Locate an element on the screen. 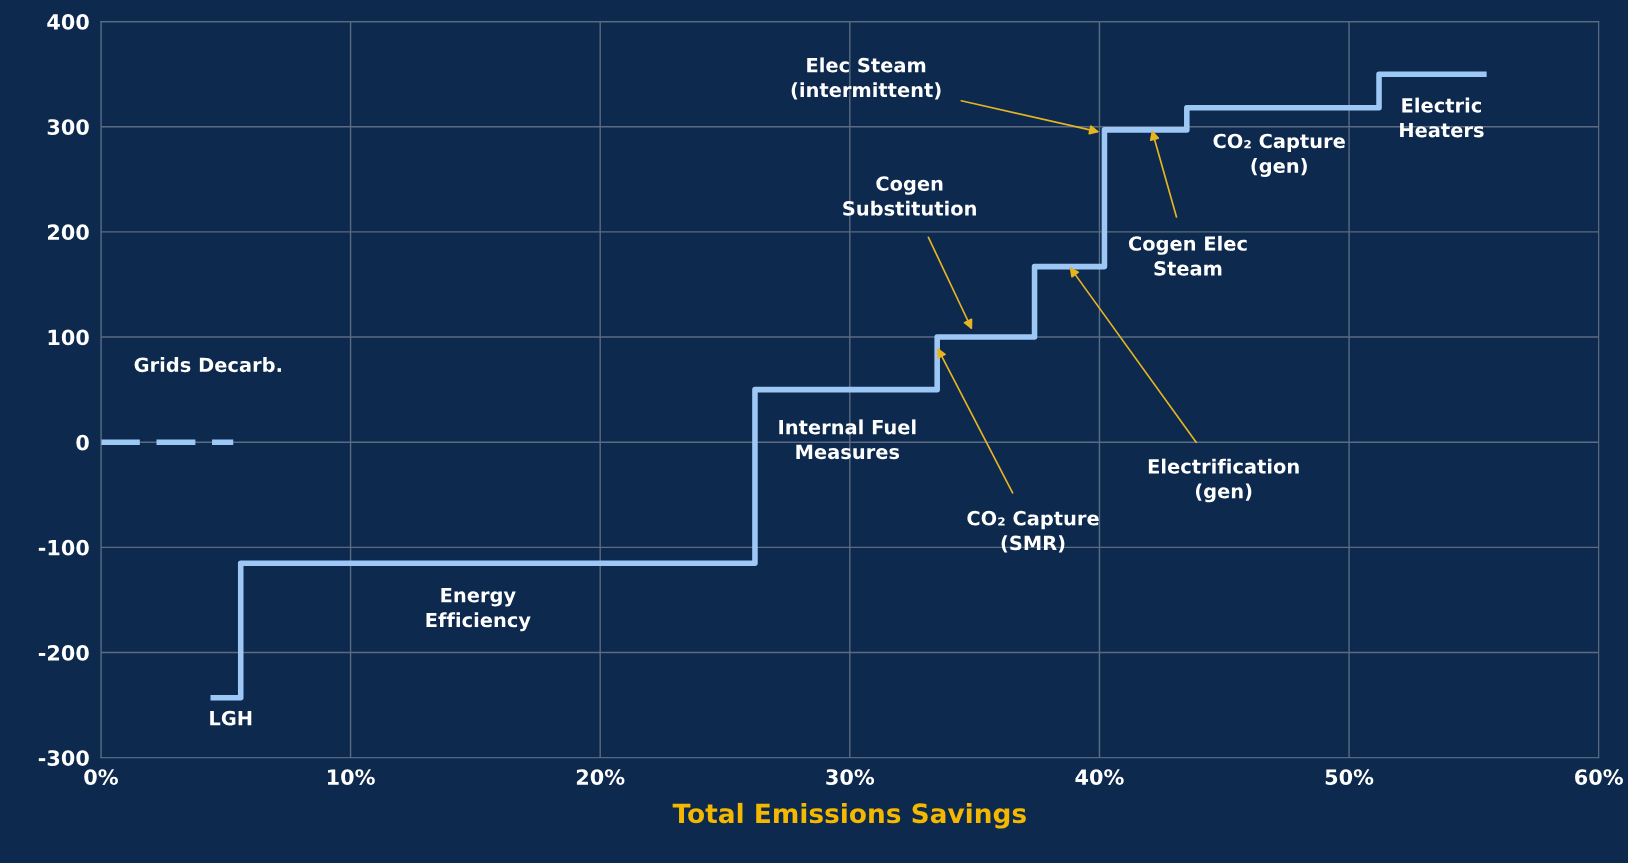 The image size is (1628, 863). annotation: CO₂ Capture (gen) is located at coordinates (1279, 155).